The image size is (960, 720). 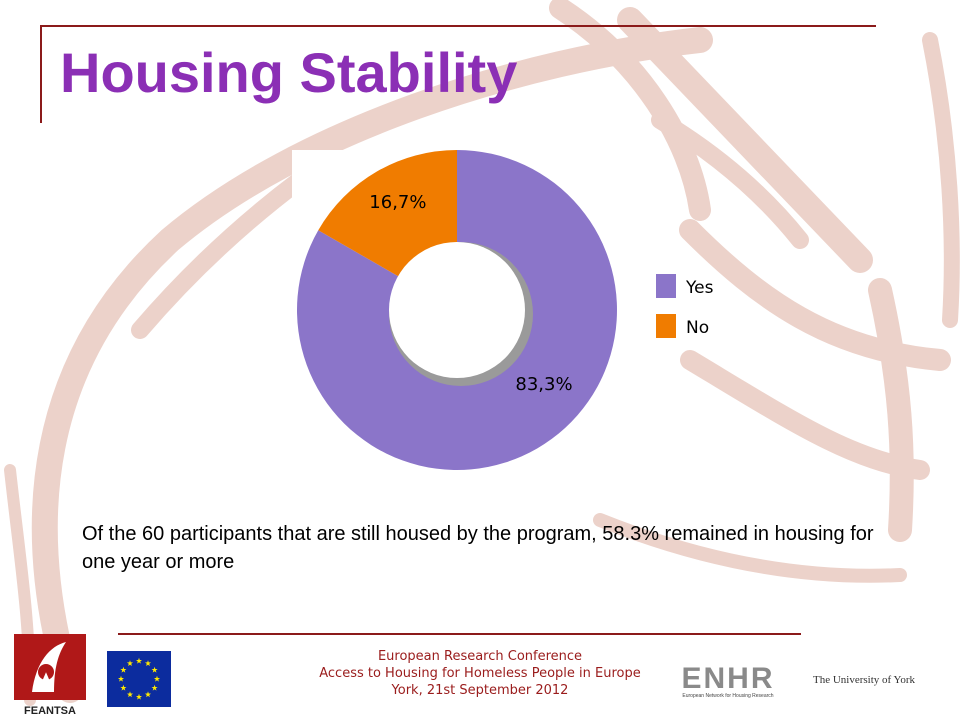 What do you see at coordinates (543, 384) in the screenshot?
I see `data-label-yes: 83,3%` at bounding box center [543, 384].